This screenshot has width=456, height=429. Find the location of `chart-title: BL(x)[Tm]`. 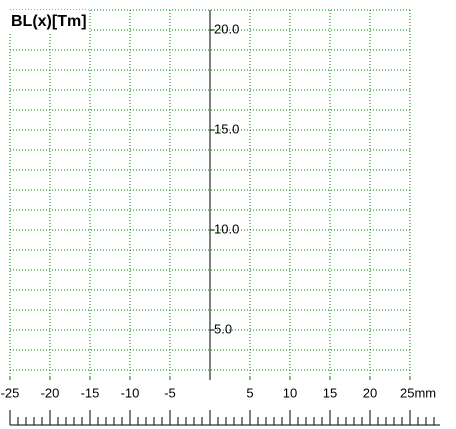

chart-title: BL(x)[Tm] is located at coordinates (49, 21).